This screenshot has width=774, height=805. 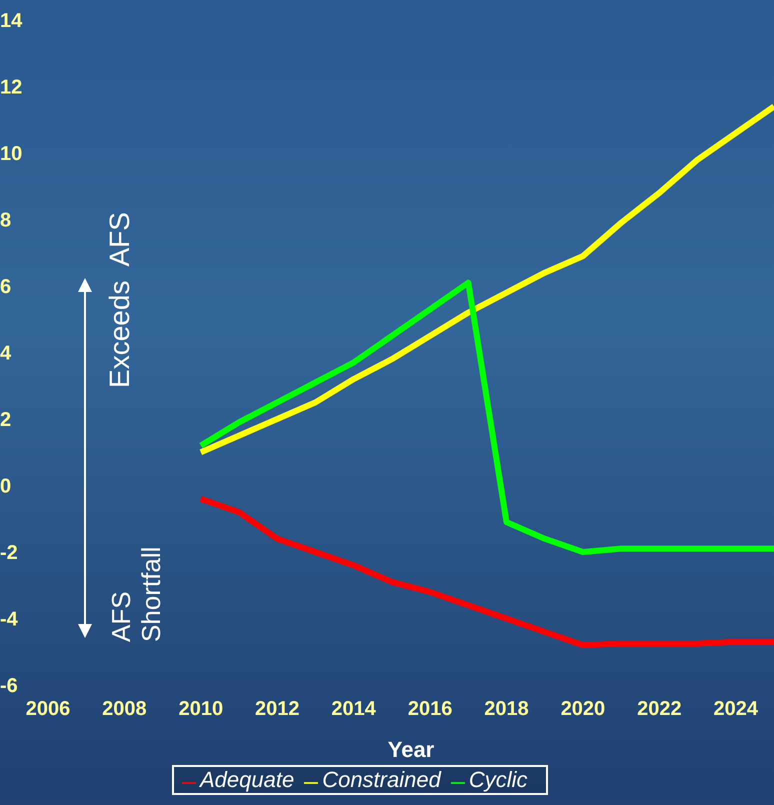 I want to click on y-tick-label: 4, so click(x=6, y=353).